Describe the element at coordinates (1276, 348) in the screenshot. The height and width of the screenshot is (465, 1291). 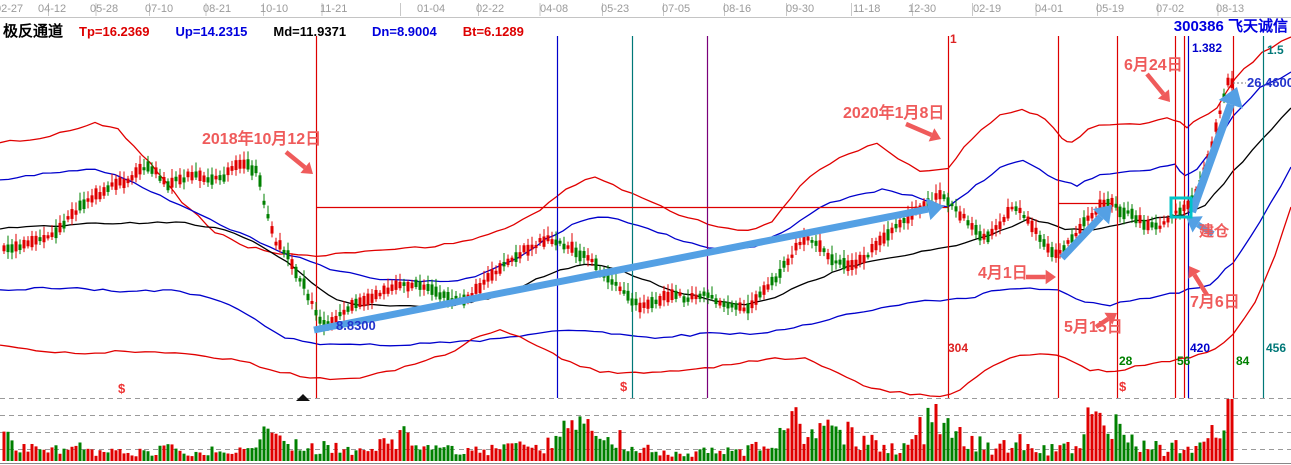
I see `bar-count-456: 456` at that location.